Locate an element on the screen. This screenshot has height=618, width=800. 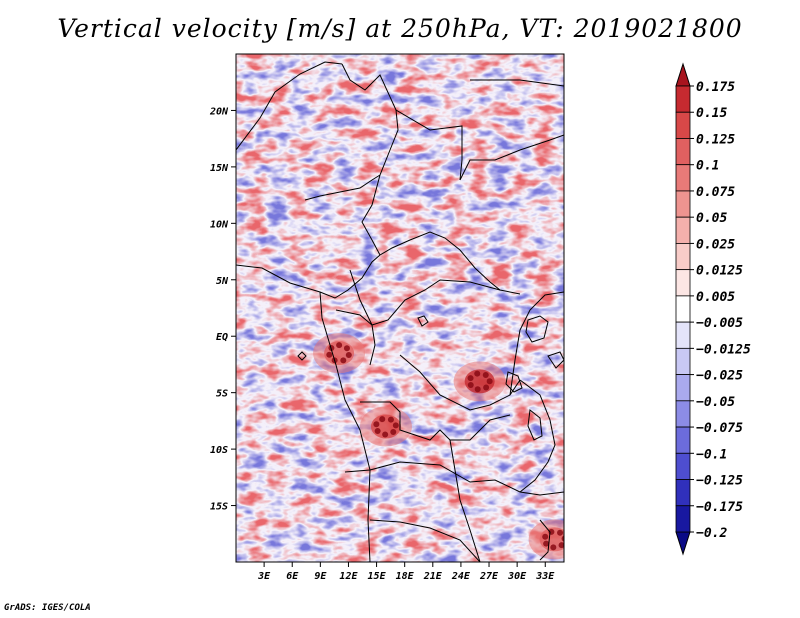
colorbar-label: −0.0125 is located at coordinates (723, 349).